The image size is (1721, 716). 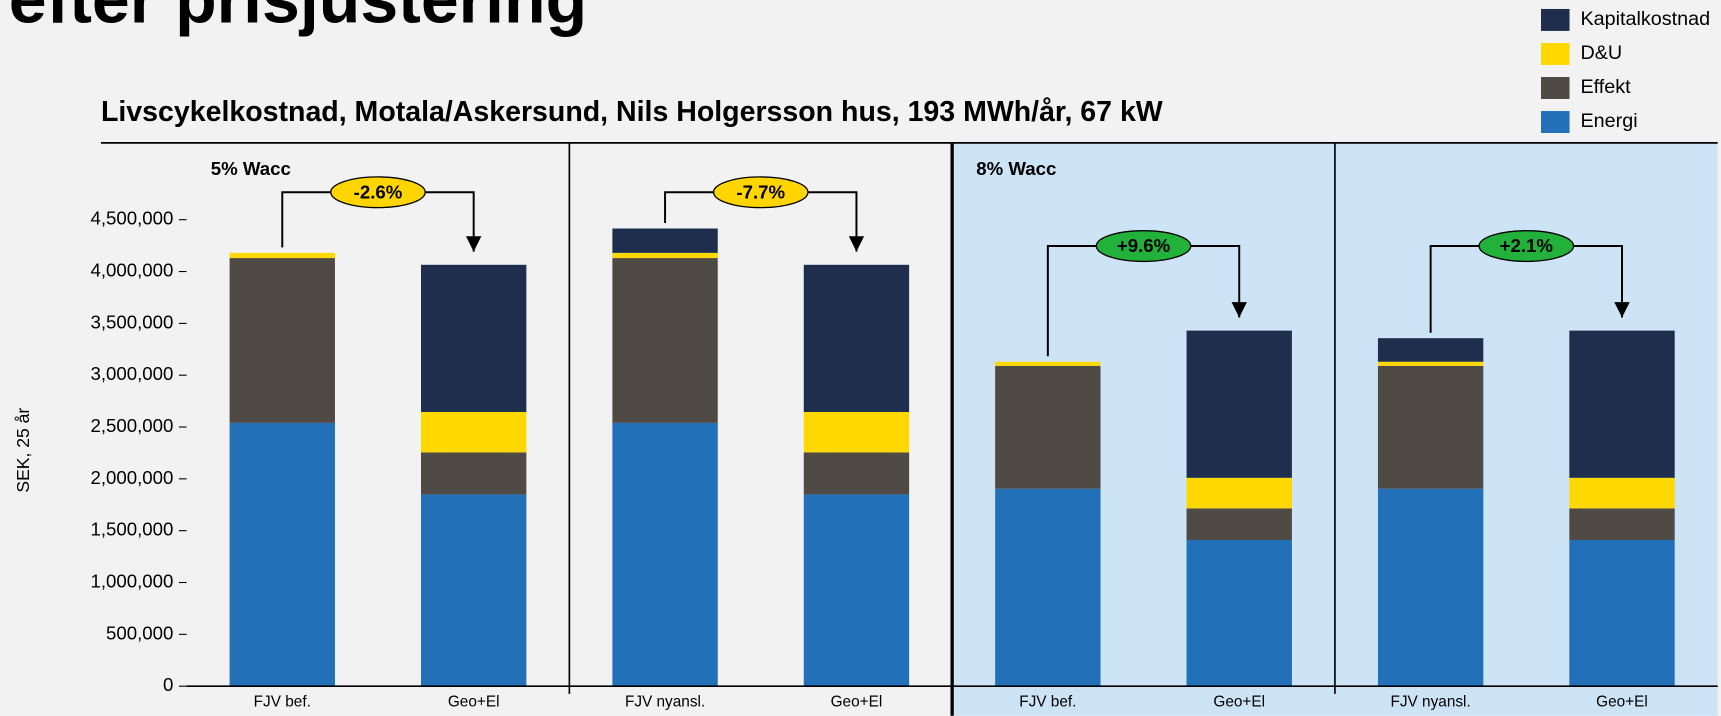 I want to click on annotation-label: +9.6%, so click(x=1144, y=245).